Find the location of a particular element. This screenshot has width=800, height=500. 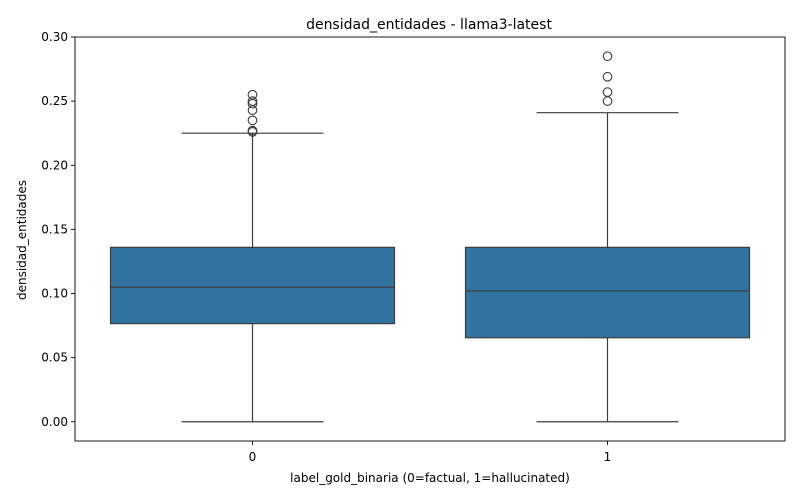

y-tick-label: 0.25 is located at coordinates (54, 101).